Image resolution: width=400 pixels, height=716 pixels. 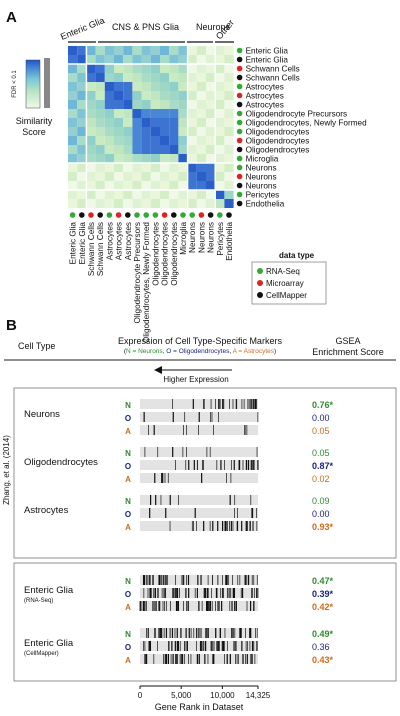 I want to click on cell-type-name: Neurons, so click(x=42, y=414).